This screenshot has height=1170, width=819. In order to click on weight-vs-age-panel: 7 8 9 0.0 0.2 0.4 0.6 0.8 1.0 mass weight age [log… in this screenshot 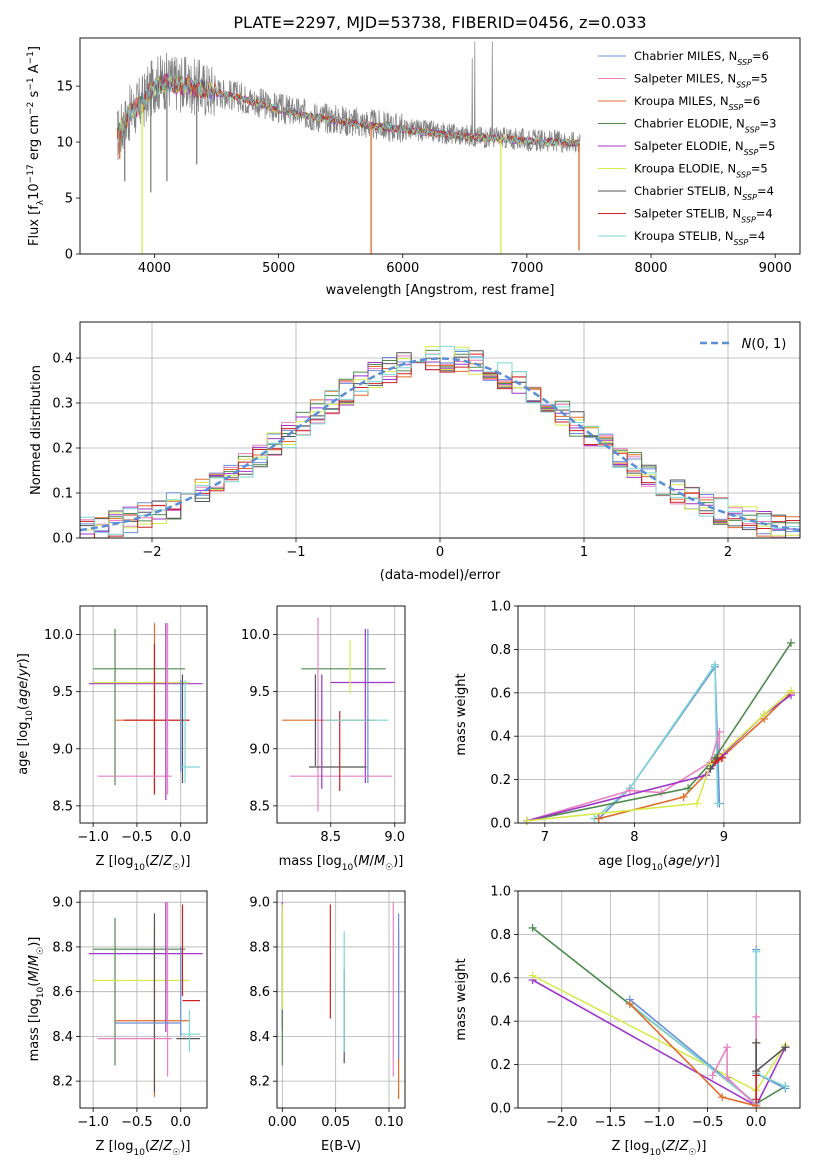, I will do `click(627, 736)`.